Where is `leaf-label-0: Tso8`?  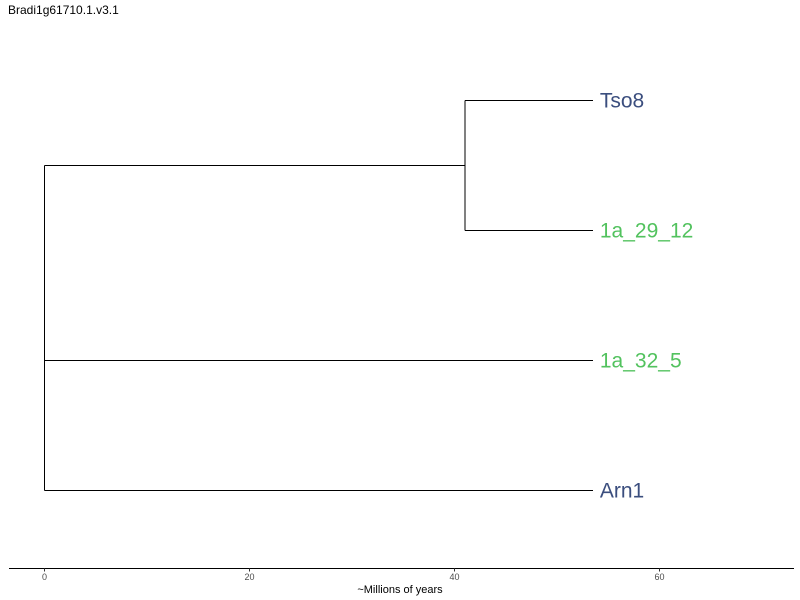
leaf-label-0: Tso8 is located at coordinates (622, 101).